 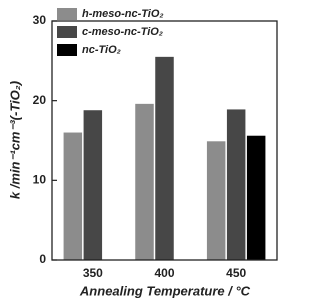 What do you see at coordinates (165, 290) in the screenshot?
I see `x-axis-label: Annealing Temperature / °C` at bounding box center [165, 290].